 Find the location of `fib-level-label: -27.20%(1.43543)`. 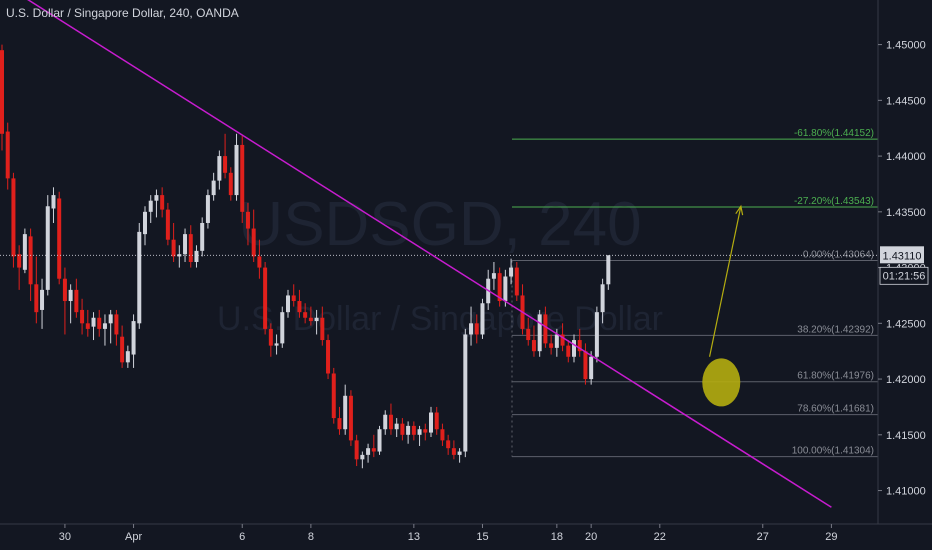

fib-level-label: -27.20%(1.43543) is located at coordinates (834, 201).